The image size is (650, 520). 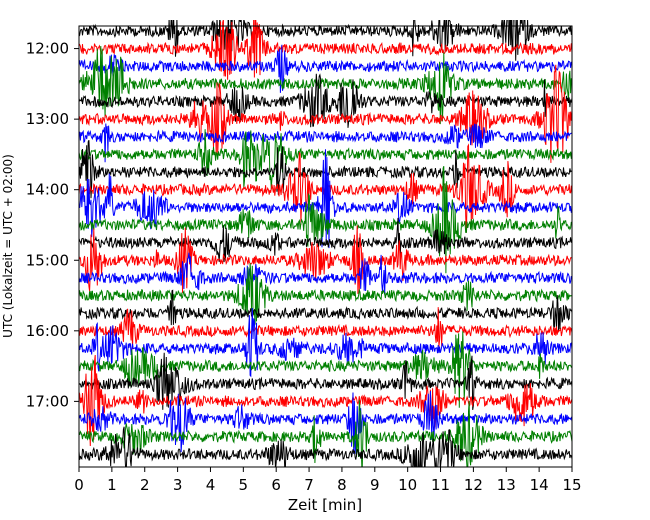 I want to click on y-tick-label: 14:00, so click(x=47, y=190).